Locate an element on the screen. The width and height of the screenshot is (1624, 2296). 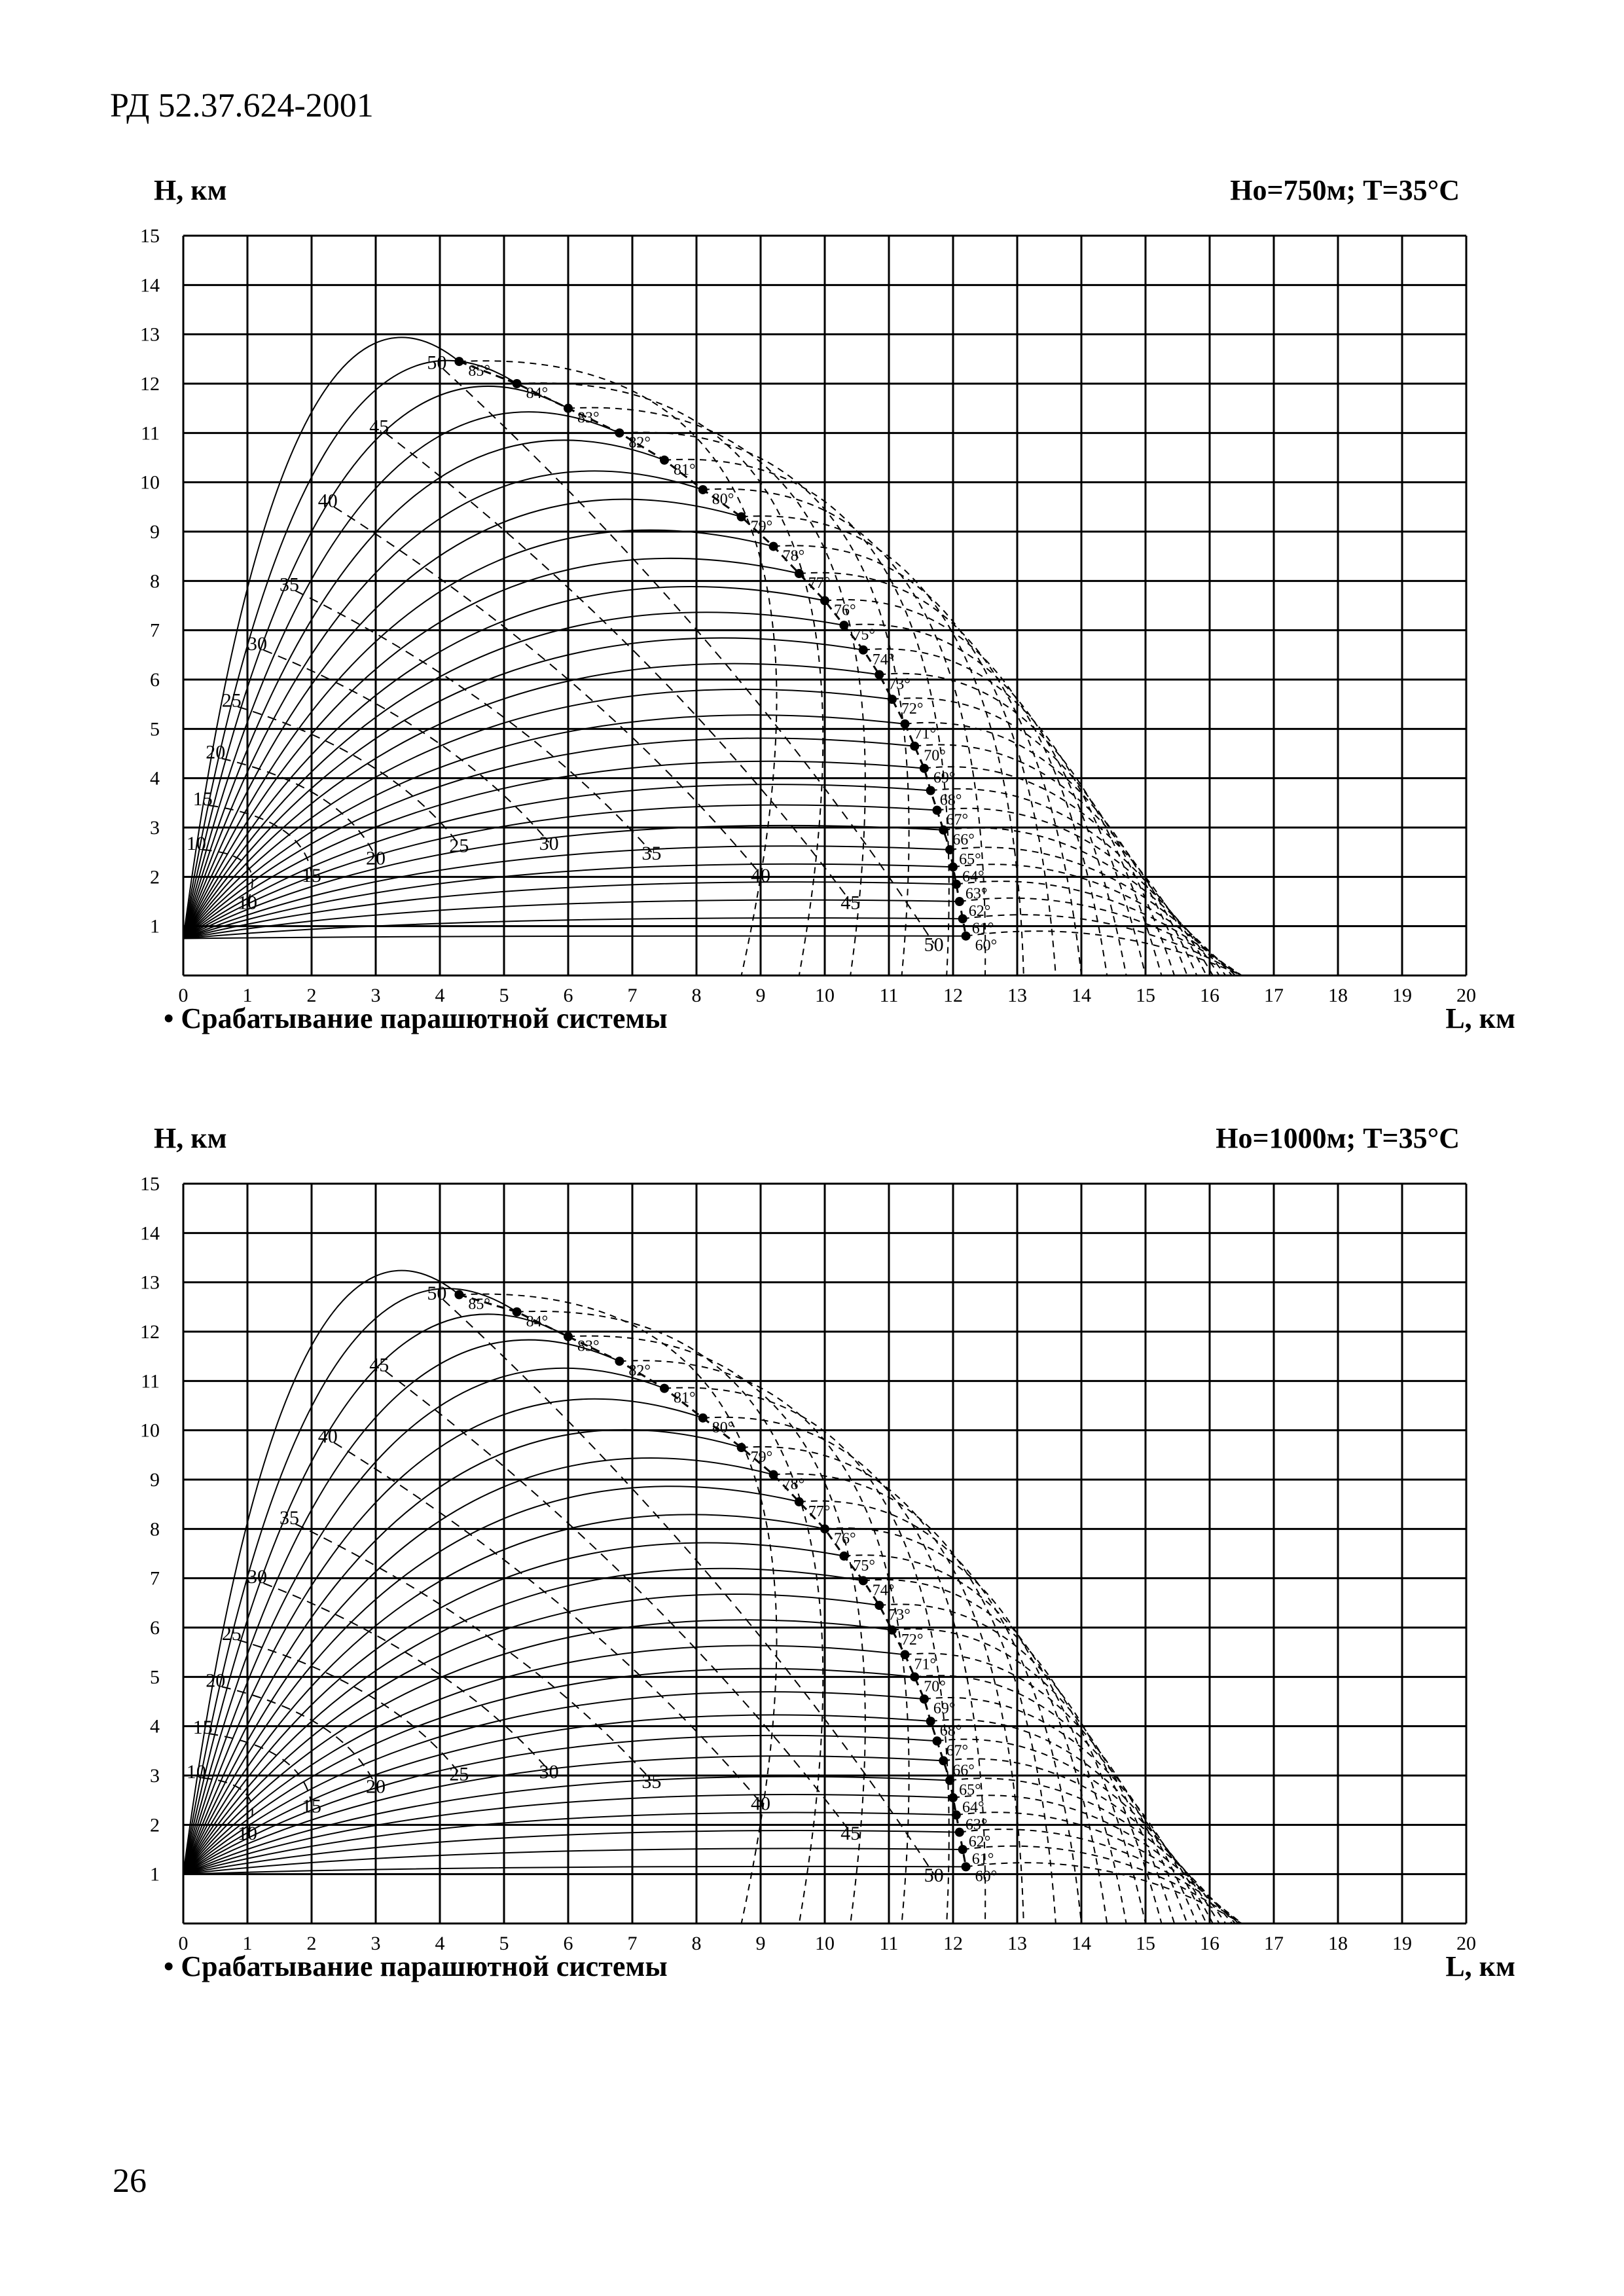
time-label-bottom: 20 is located at coordinates (376, 1786).